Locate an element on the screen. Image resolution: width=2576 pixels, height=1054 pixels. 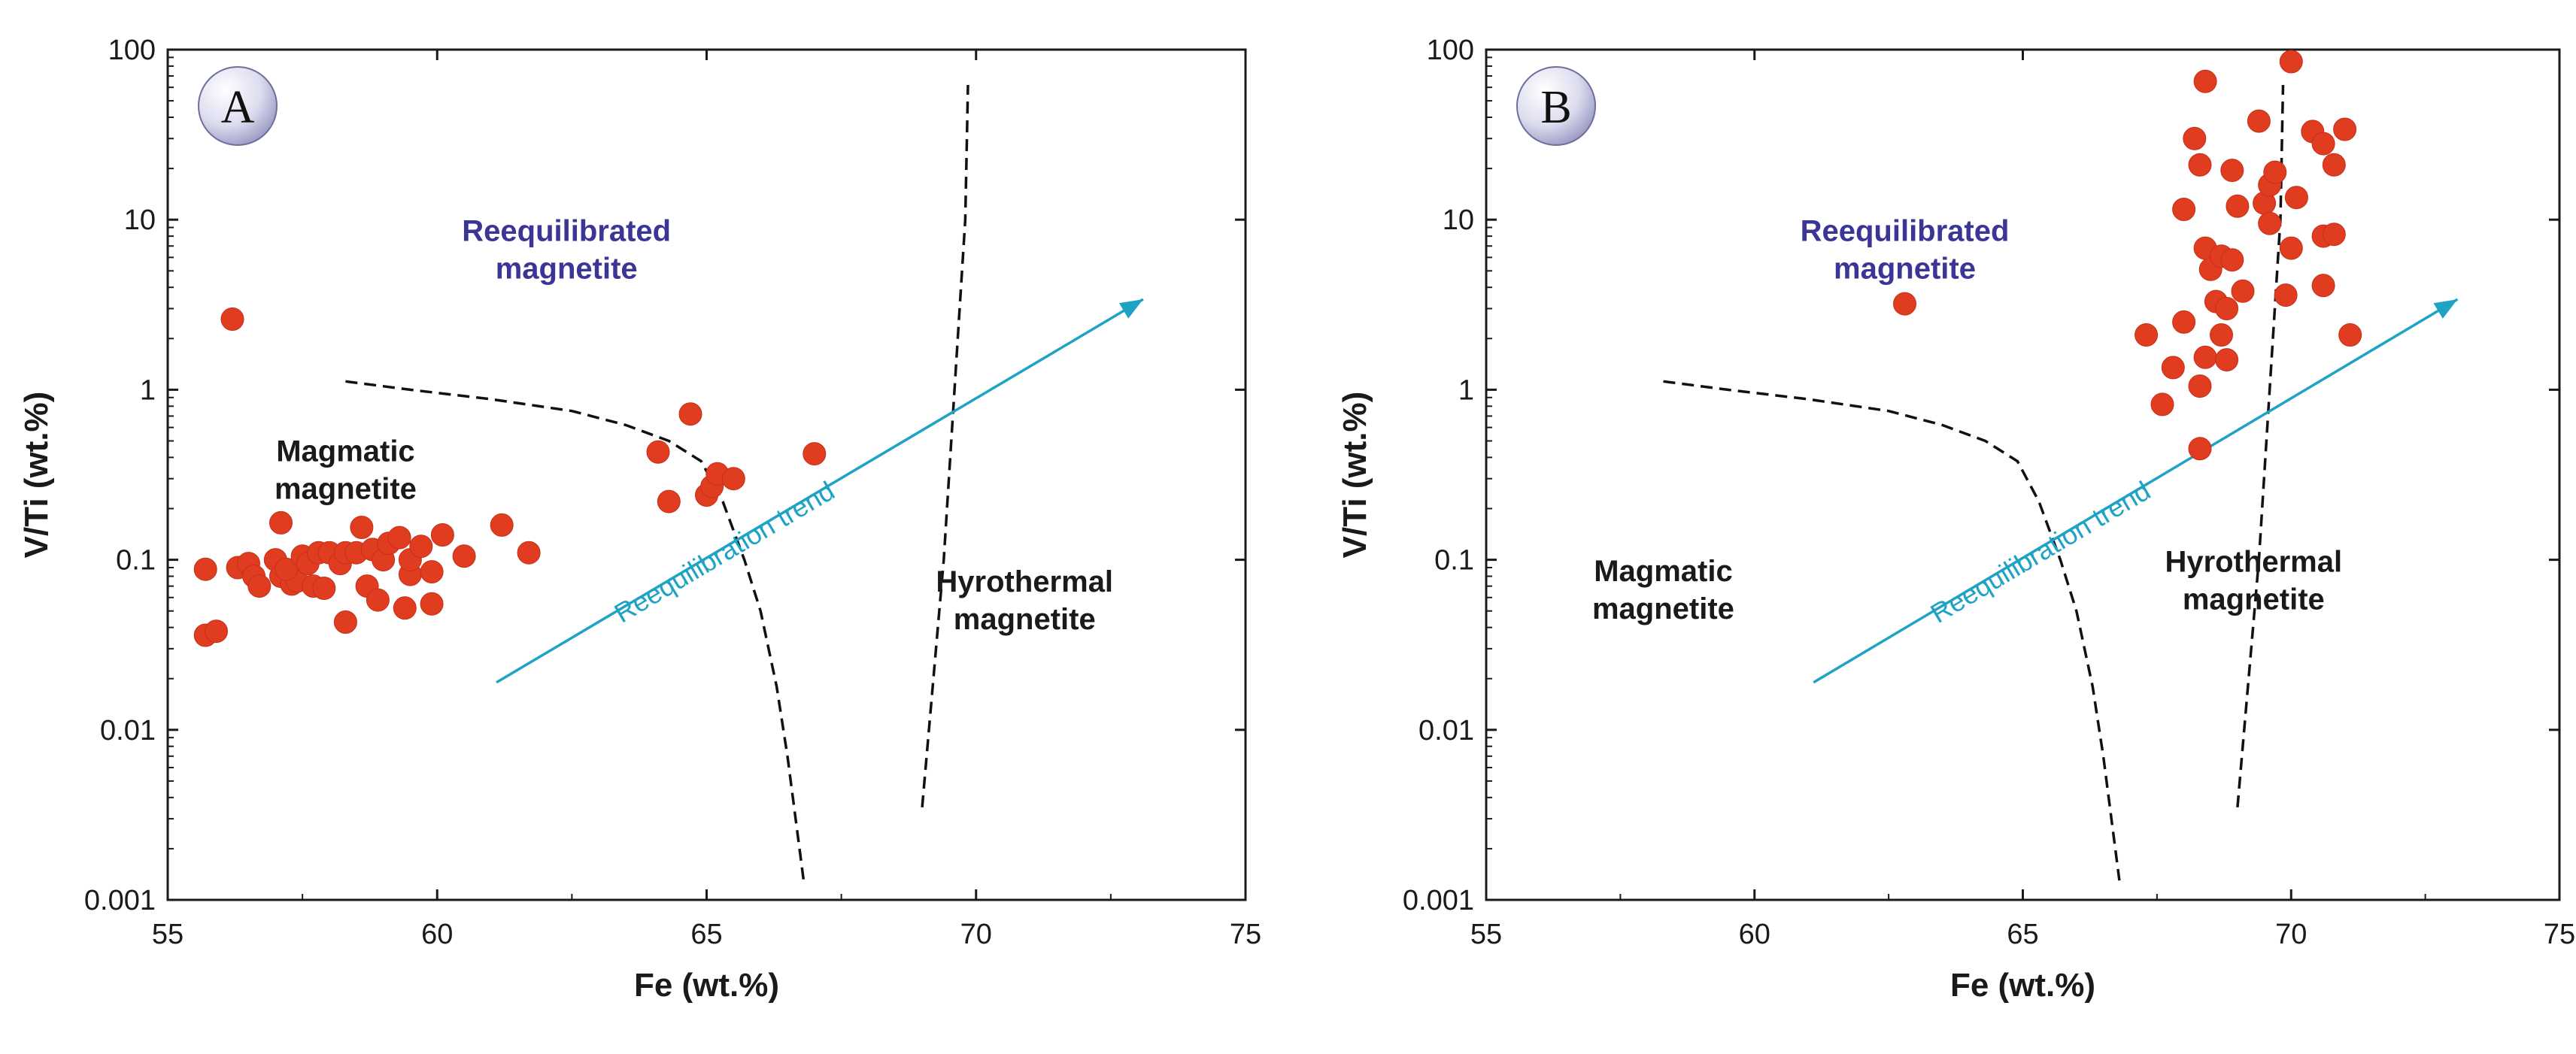
panel-letter: B is located at coordinates (1556, 107).